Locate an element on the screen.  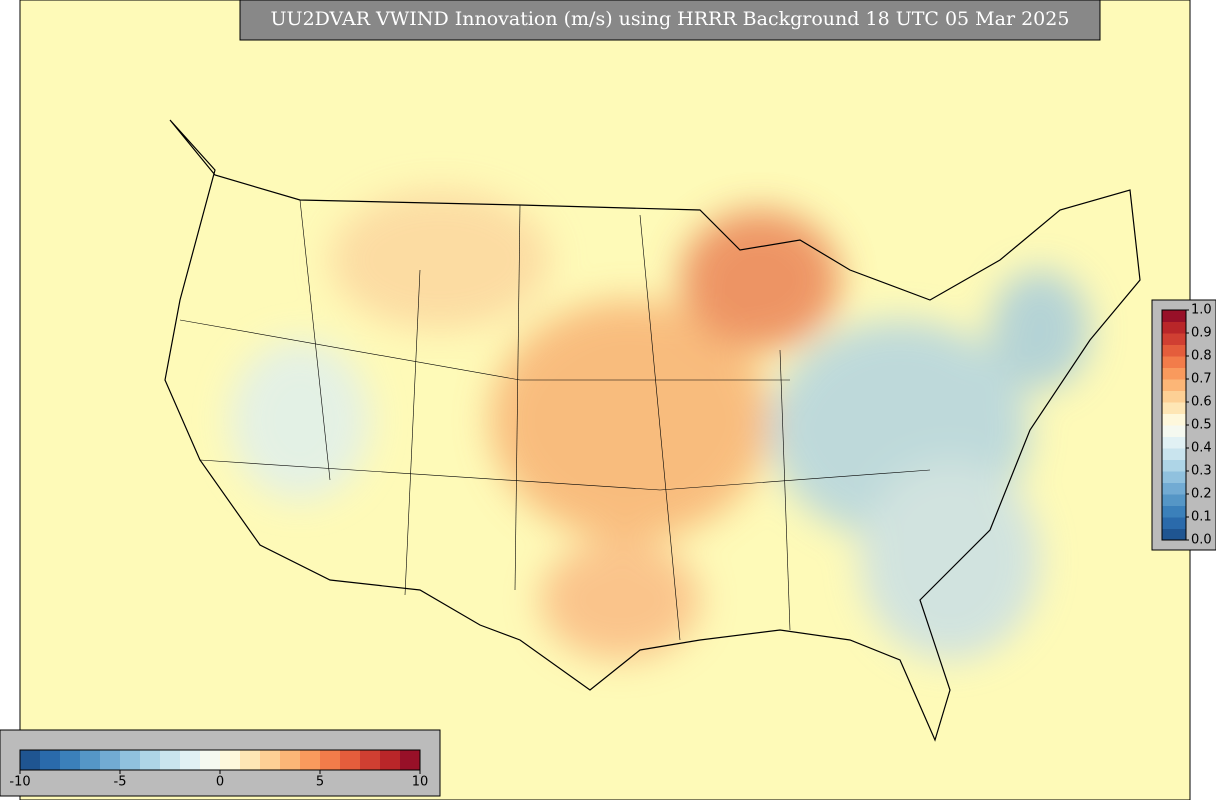
colorbar-tick-label: -10 is located at coordinates (19, 782).